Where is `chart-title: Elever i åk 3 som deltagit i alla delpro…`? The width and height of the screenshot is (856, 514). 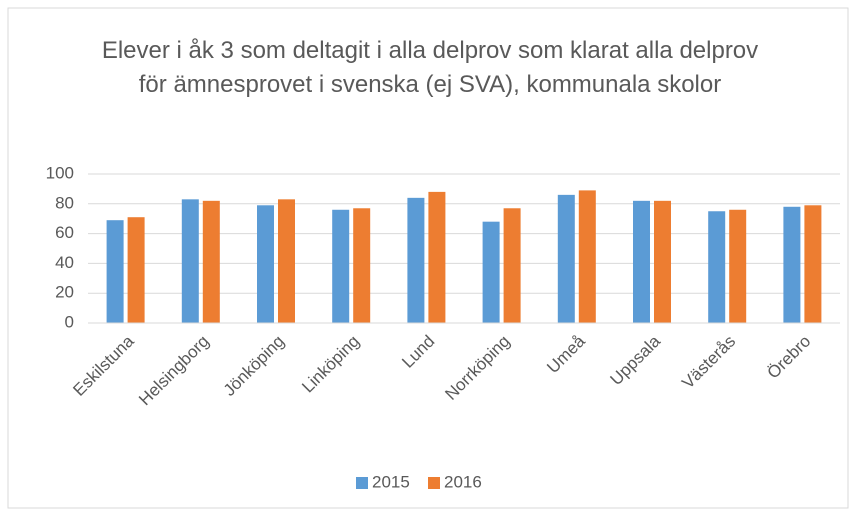 chart-title: Elever i åk 3 som deltagit i alla delpro… is located at coordinates (430, 67).